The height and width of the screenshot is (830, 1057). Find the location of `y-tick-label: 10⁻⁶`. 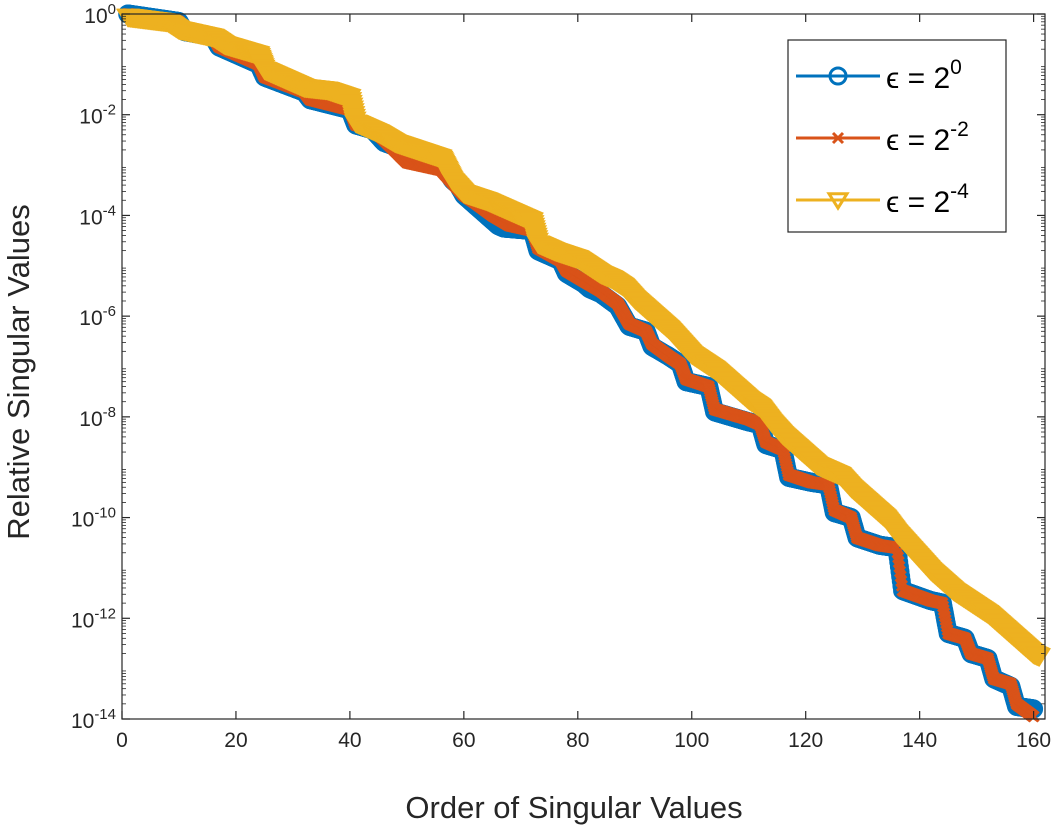

y-tick-label: 10⁻⁶ is located at coordinates (97, 316).